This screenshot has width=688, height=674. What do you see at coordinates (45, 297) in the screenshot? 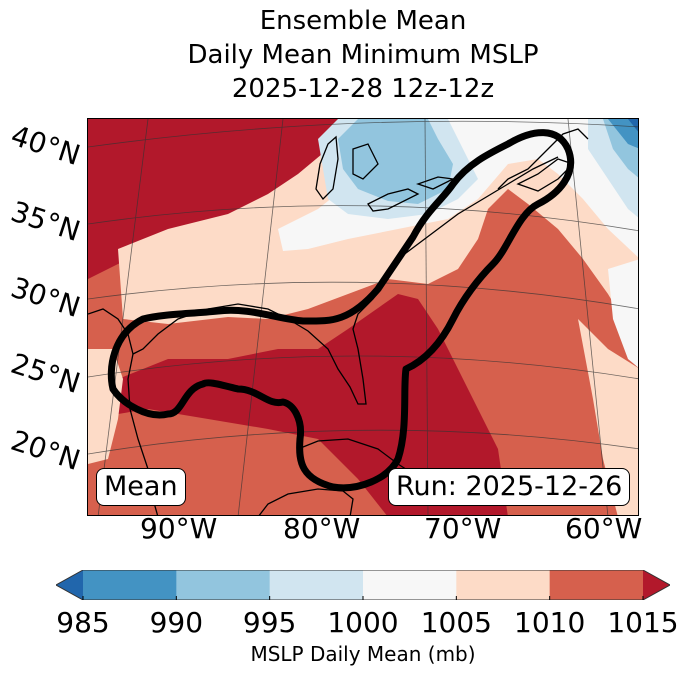
I see `lat-label-30n: 30°N` at bounding box center [45, 297].